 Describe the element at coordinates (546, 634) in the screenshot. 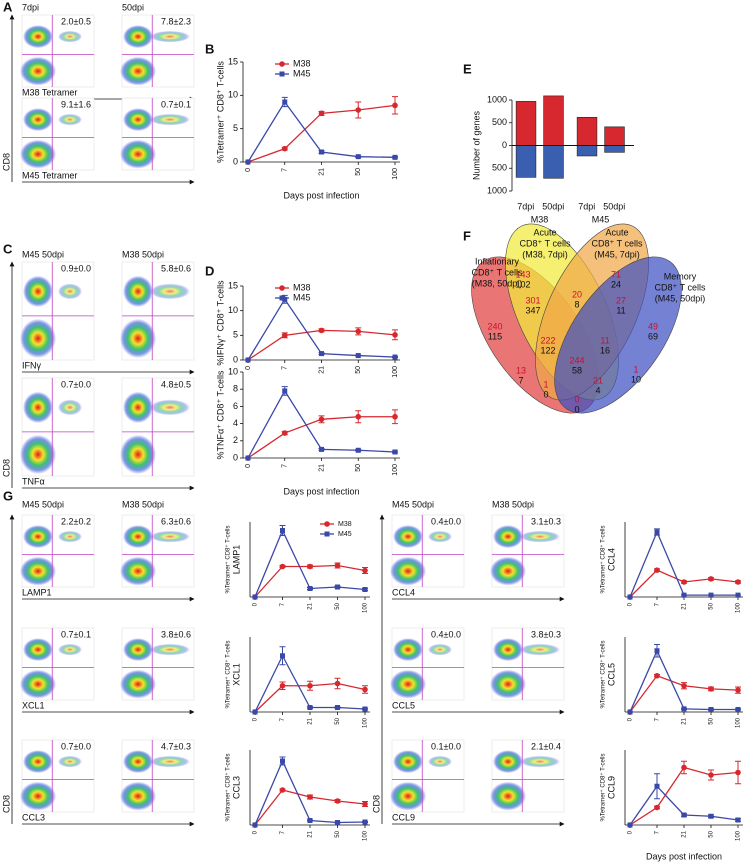

I see `gate-percentage: 3.8±0.3` at that location.